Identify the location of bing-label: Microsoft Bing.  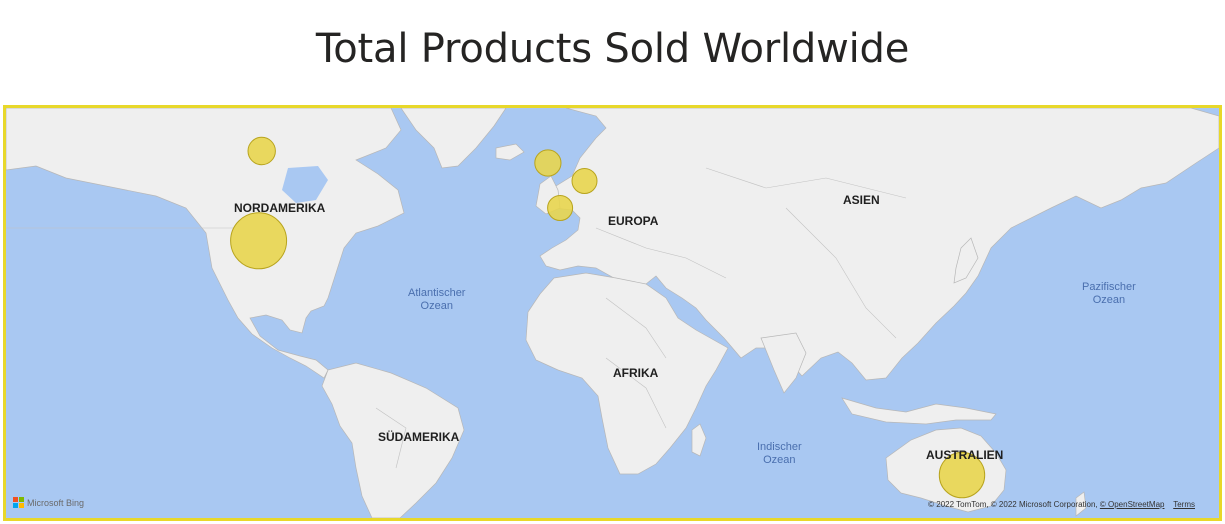
(56, 502).